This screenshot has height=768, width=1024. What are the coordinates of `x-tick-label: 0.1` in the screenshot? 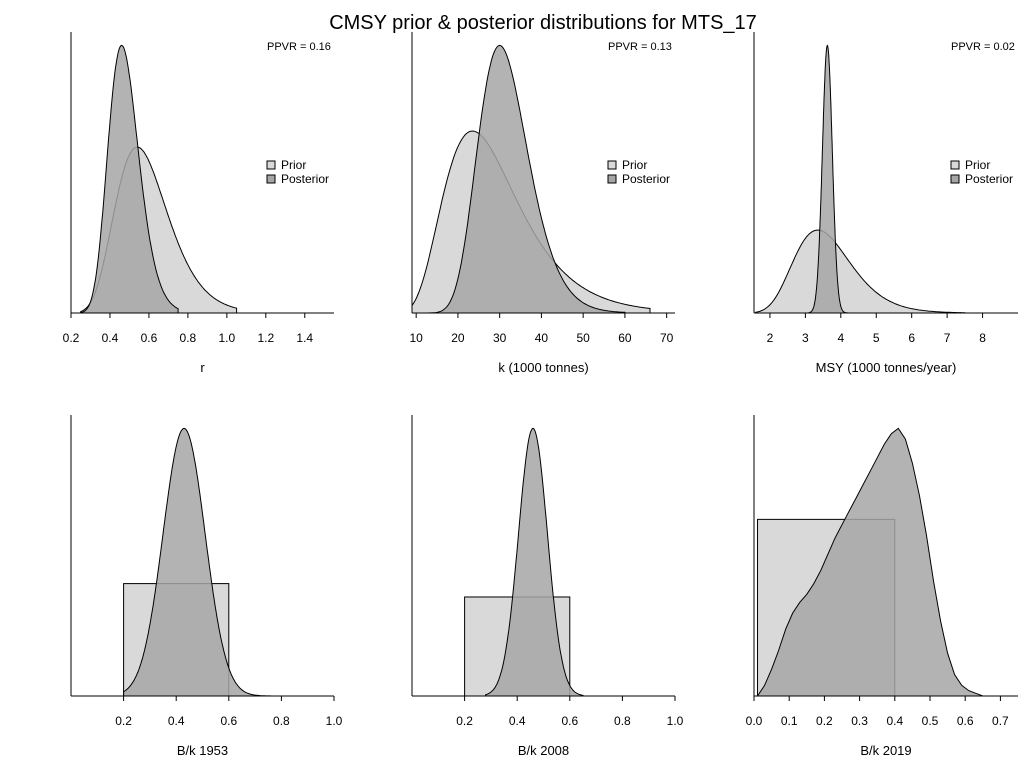 It's located at (789, 721).